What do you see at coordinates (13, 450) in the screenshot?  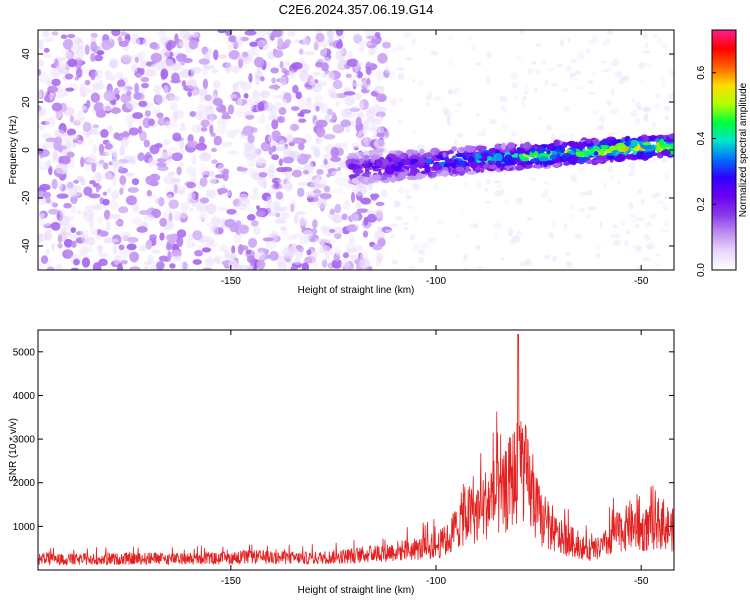 I see `snr-y-axis-label: SNR (10 * v/v)` at bounding box center [13, 450].